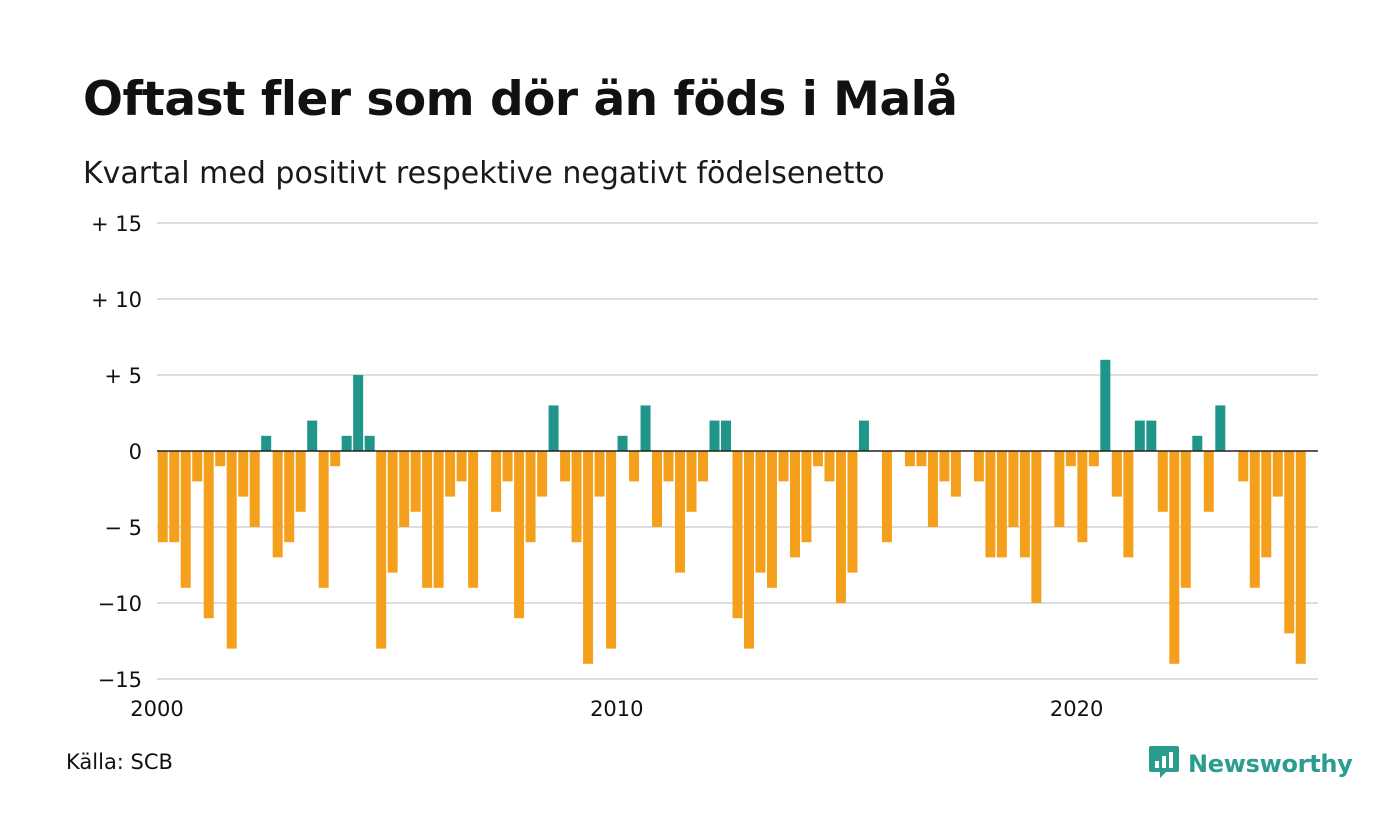 Image resolution: width=1400 pixels, height=840 pixels. Describe the element at coordinates (123, 376) in the screenshot. I see `y-tick-label: + 5` at that location.